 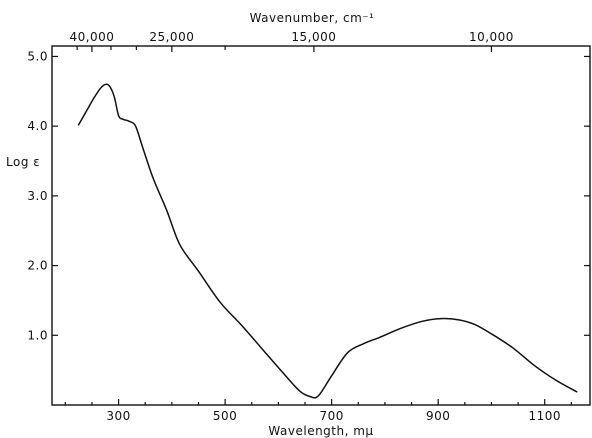 I want to click on x-axis-ticks: 300 500 700 900 1100, so click(x=318, y=411).